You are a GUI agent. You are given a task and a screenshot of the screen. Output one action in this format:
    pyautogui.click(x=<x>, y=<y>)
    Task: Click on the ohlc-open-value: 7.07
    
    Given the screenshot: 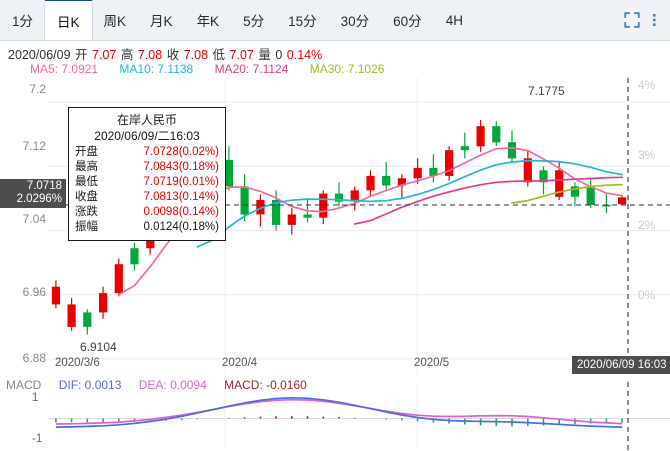 What is the action you would take?
    pyautogui.click(x=104, y=55)
    